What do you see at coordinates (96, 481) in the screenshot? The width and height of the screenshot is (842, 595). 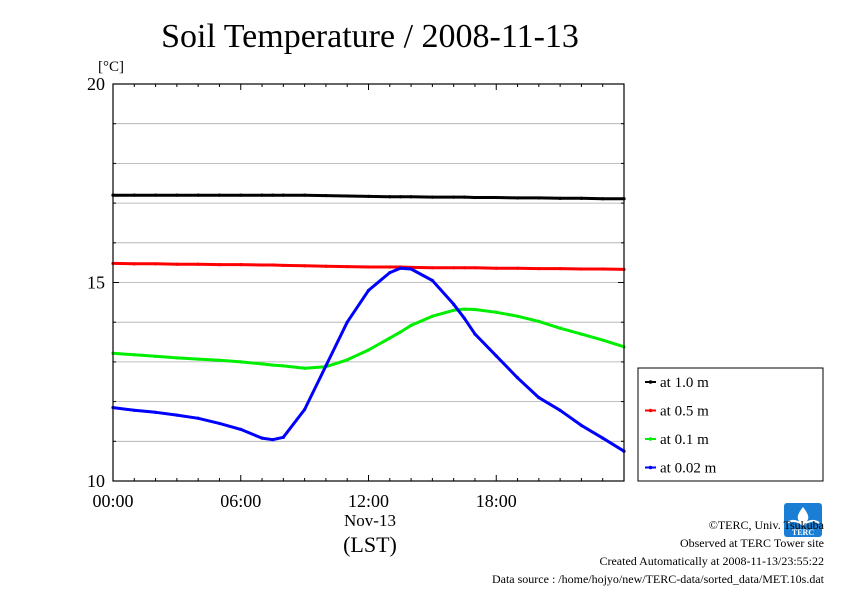 I see `y-tick-label: 10` at bounding box center [96, 481].